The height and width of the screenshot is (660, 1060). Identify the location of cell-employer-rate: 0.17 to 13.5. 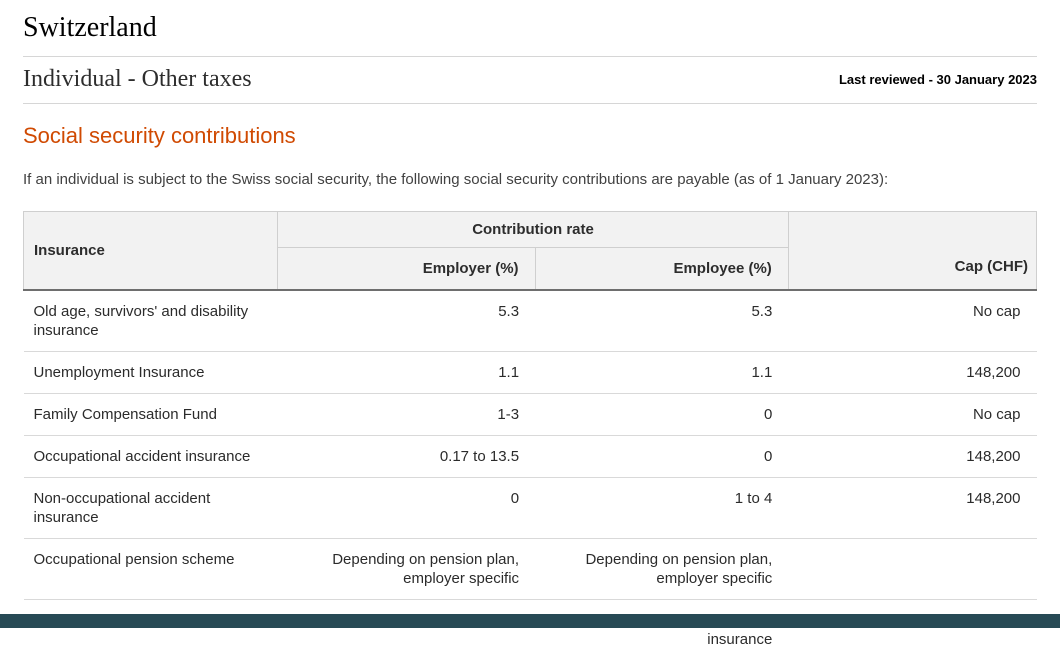
(406, 457).